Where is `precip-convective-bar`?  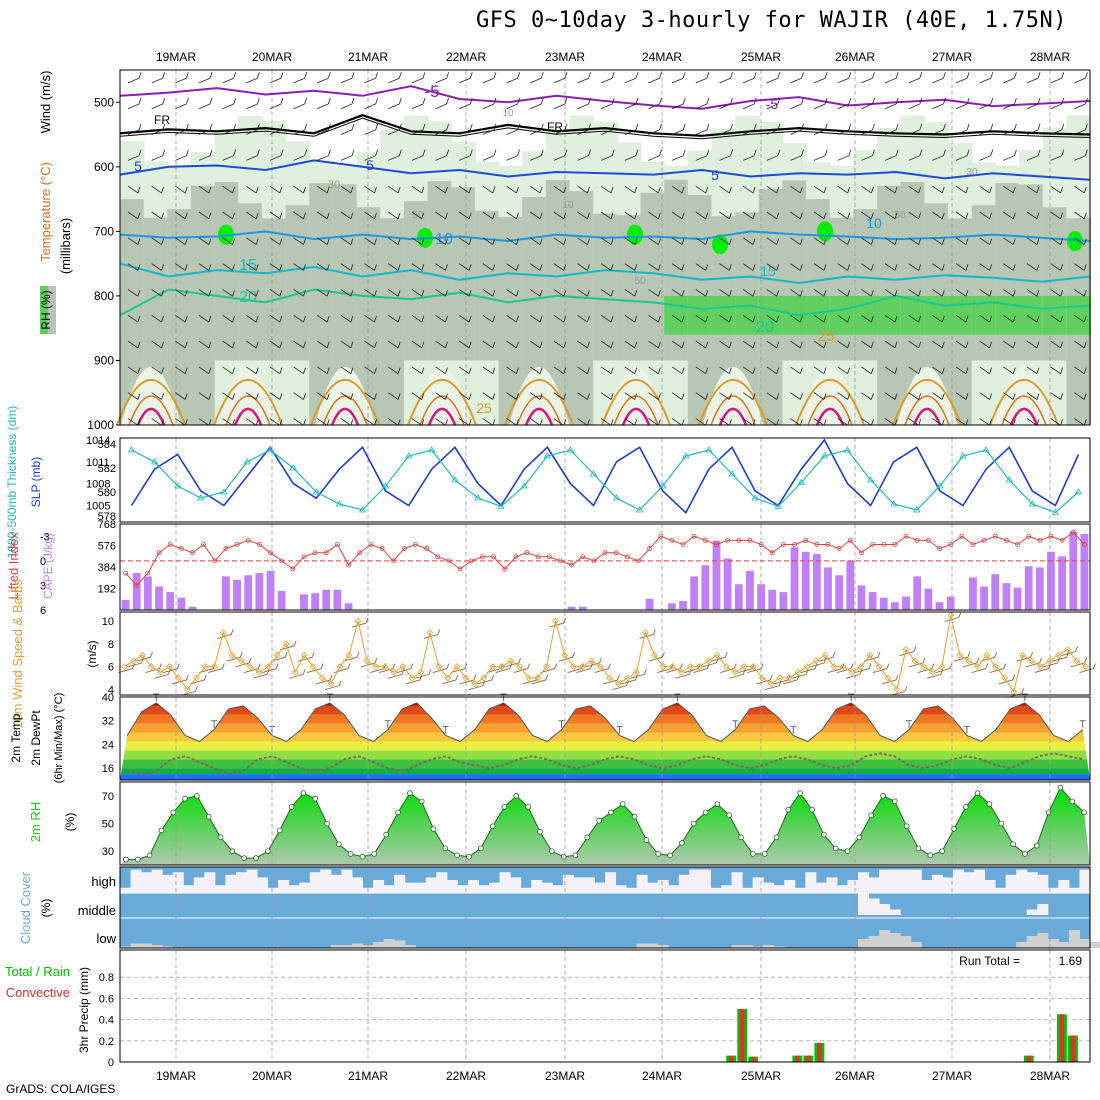 precip-convective-bar is located at coordinates (753, 1059).